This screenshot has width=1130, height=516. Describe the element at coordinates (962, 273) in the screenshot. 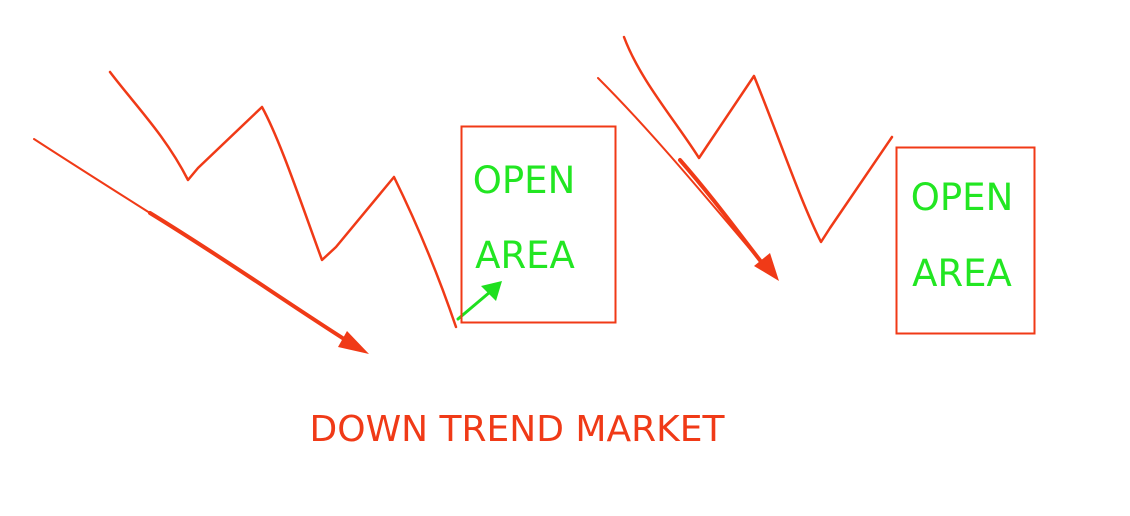

I see `right-open-area-line2: AREA` at that location.